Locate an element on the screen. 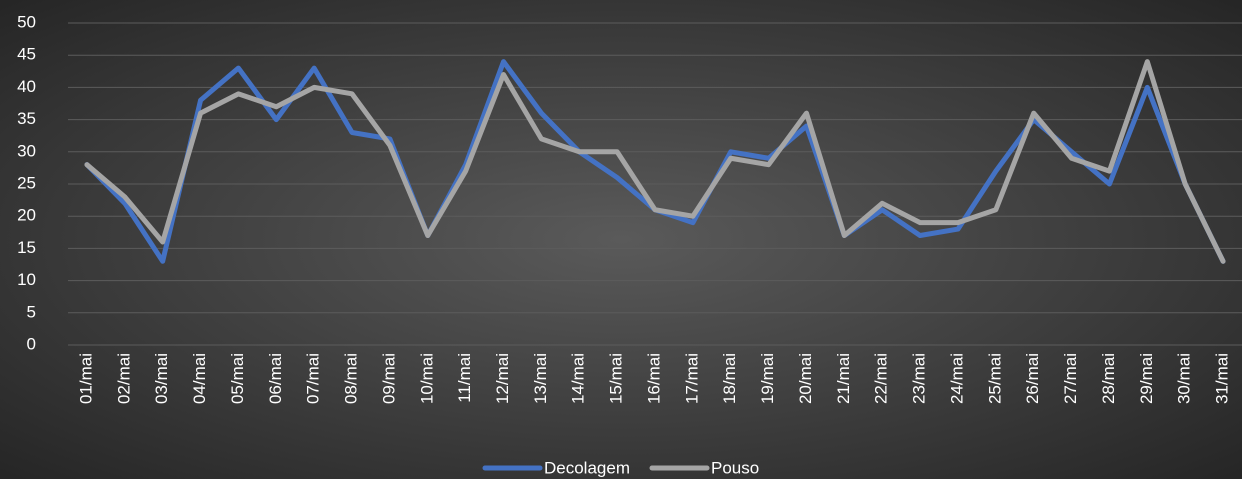  x-tick-label: 12/mai is located at coordinates (502, 378).